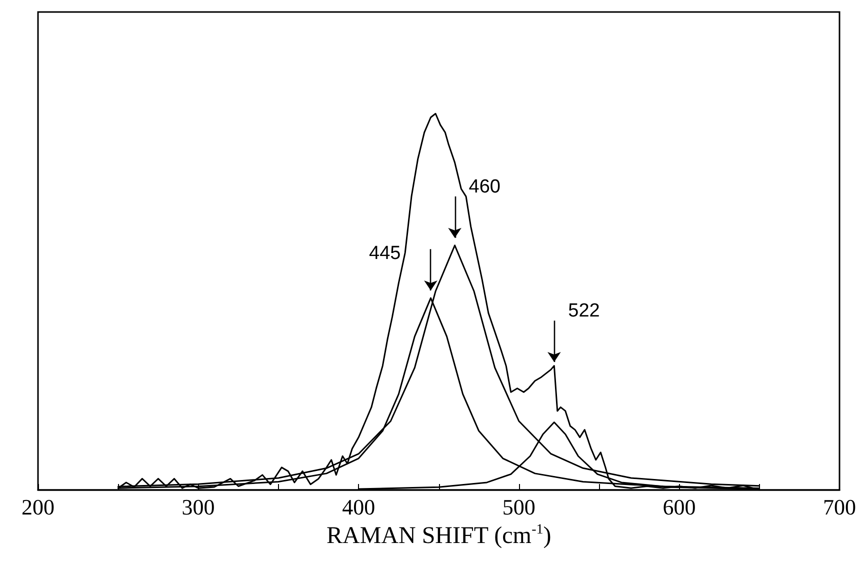  Describe the element at coordinates (198, 507) in the screenshot. I see `x-tick-label: 300` at that location.